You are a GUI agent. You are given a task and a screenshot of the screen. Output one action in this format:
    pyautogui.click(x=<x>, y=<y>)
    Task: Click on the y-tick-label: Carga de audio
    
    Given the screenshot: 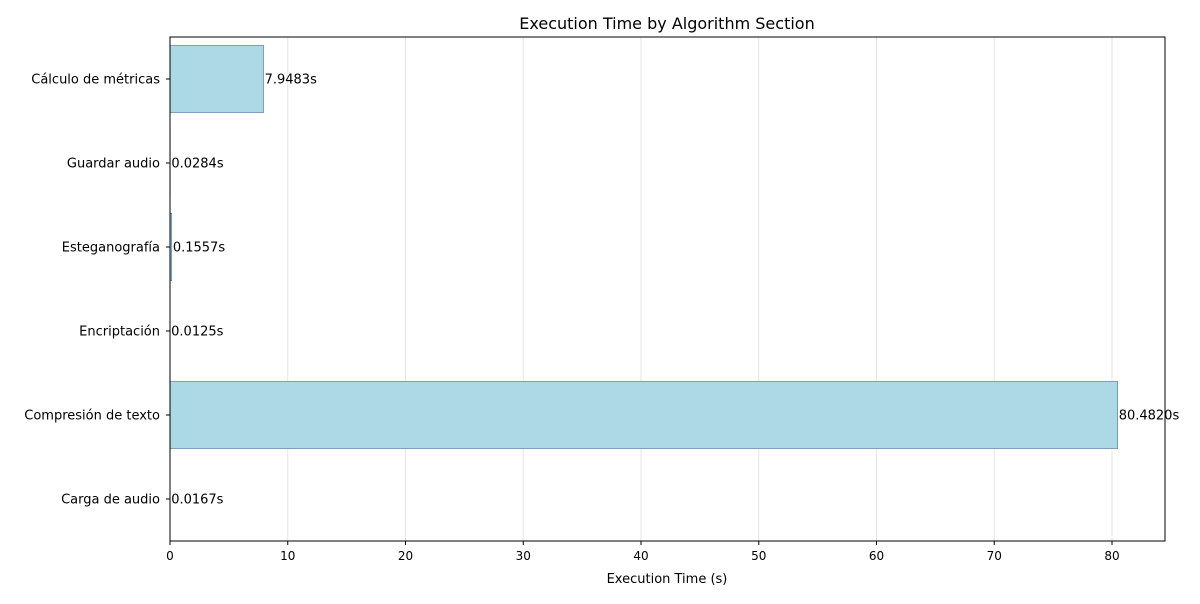 What is the action you would take?
    pyautogui.click(x=110, y=500)
    